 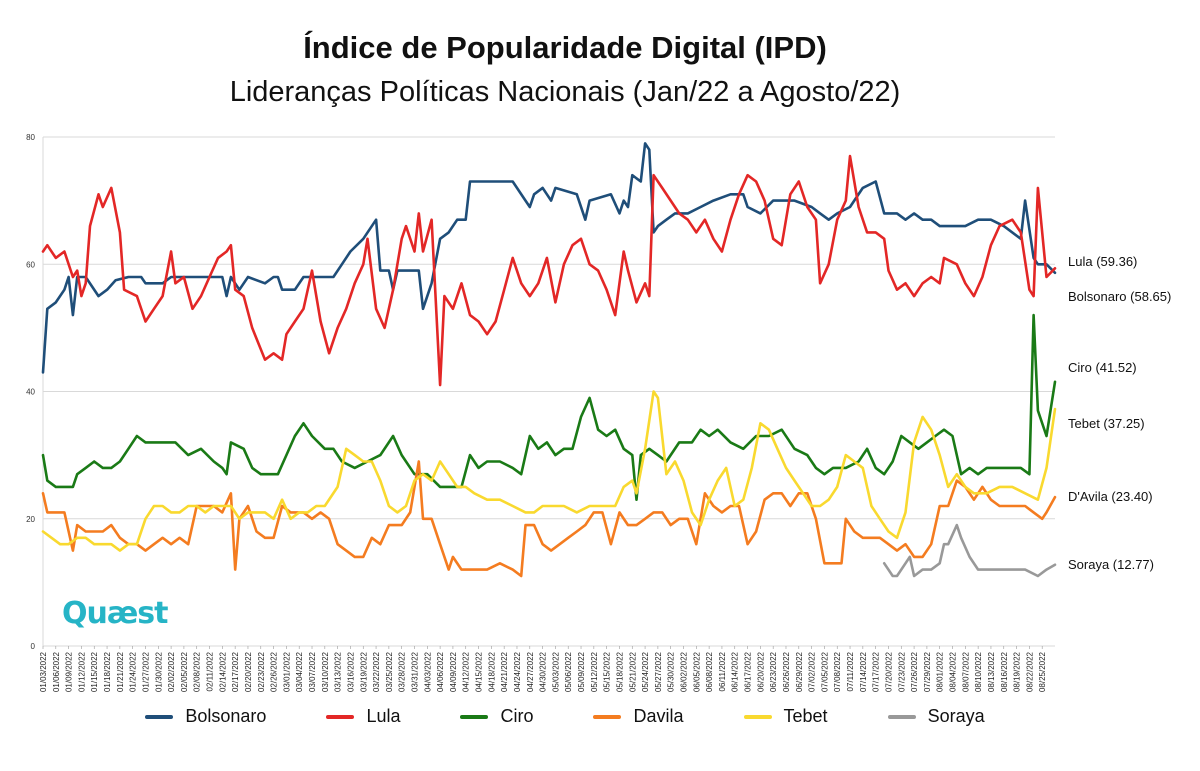 I want to click on x-tick-label: 01/09/2022, so click(x=69, y=671).